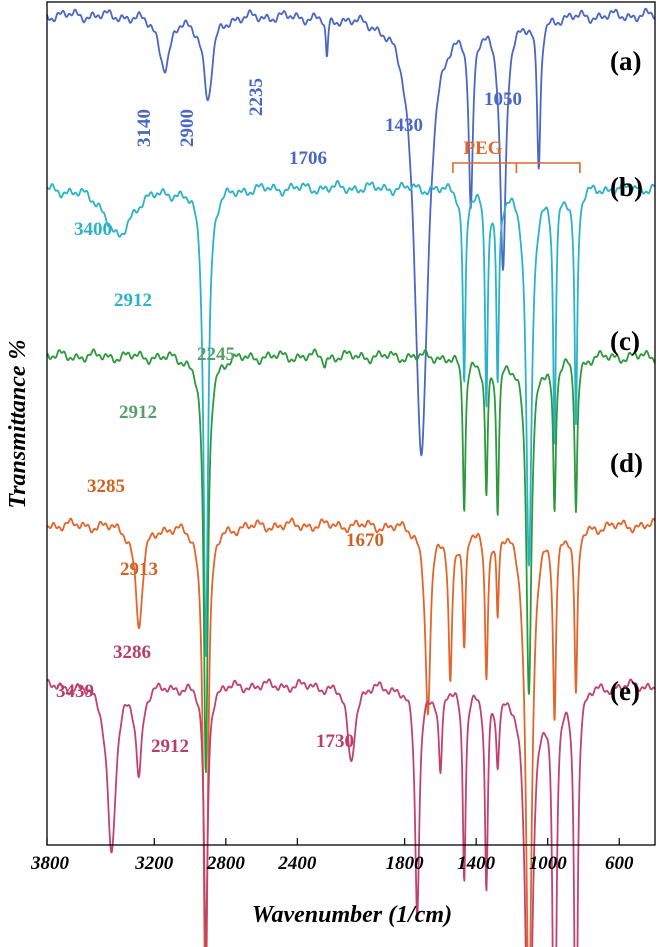 Image resolution: width=666 pixels, height=947 pixels. Describe the element at coordinates (405, 863) in the screenshot. I see `x-tick-label: 1800` at that location.